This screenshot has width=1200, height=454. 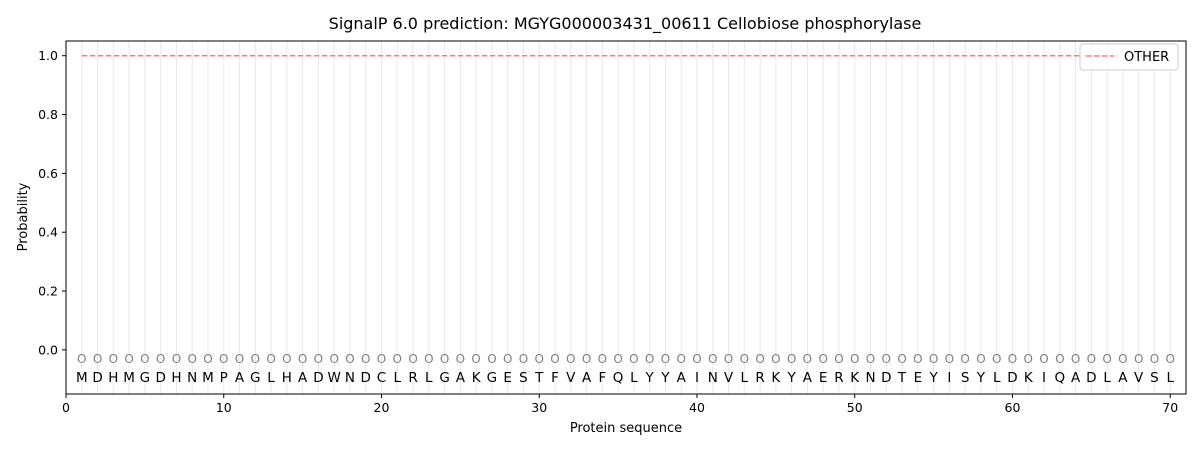 What do you see at coordinates (381, 378) in the screenshot?
I see `sequence-letter: C` at bounding box center [381, 378].